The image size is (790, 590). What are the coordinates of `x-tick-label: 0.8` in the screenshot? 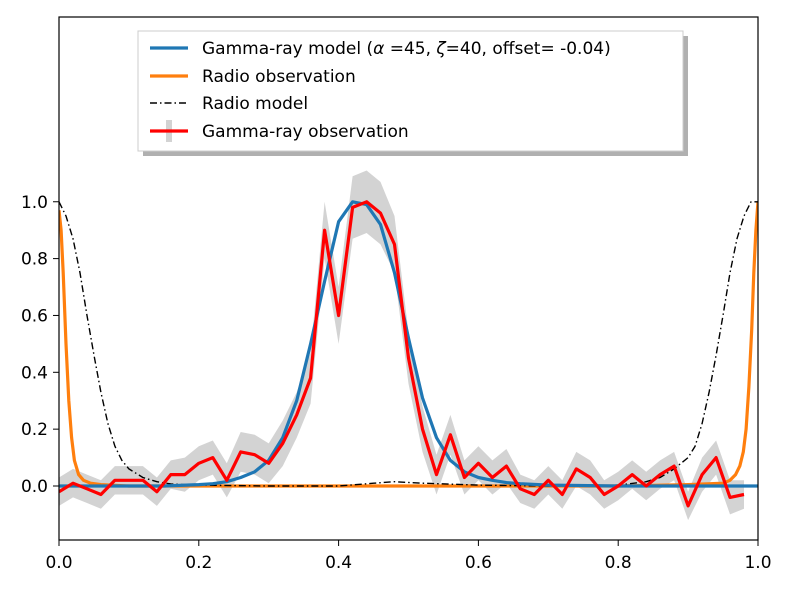 It's located at (618, 563).